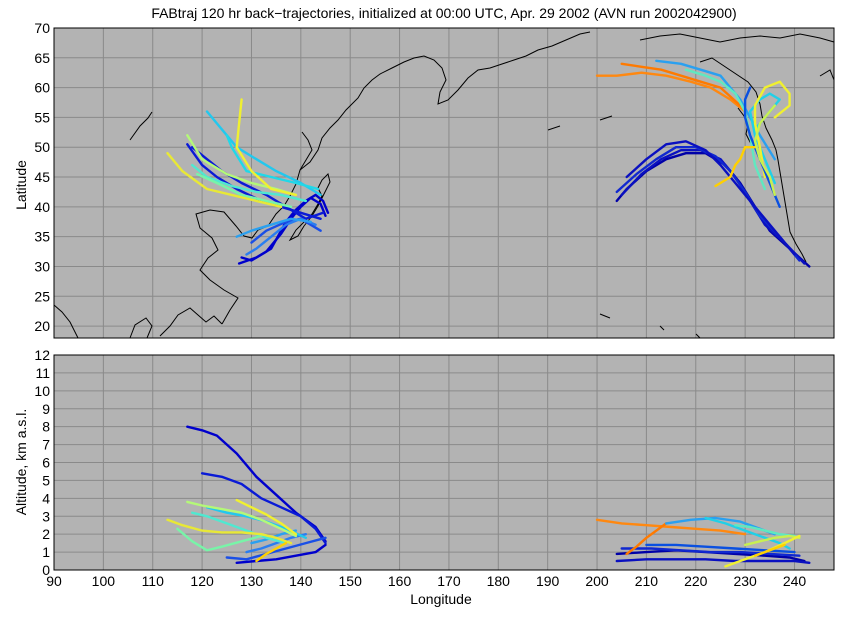 The width and height of the screenshot is (868, 621). I want to click on y-tick-label: 11, so click(42, 373).